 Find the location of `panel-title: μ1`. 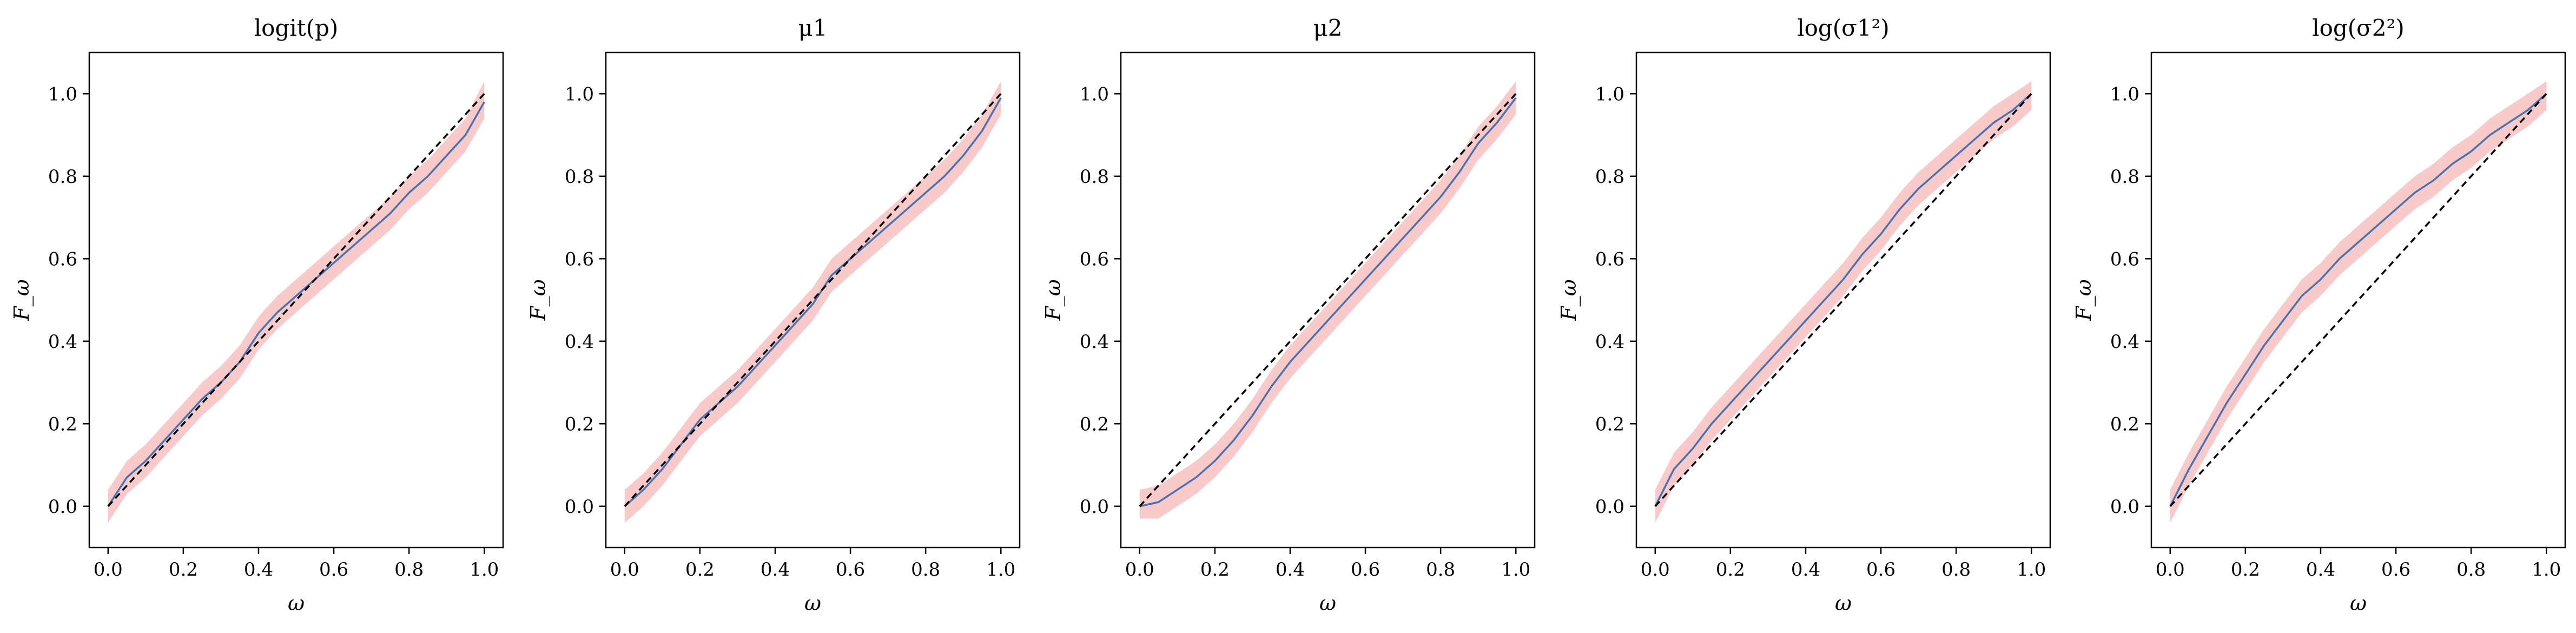

panel-title: μ1 is located at coordinates (812, 28).